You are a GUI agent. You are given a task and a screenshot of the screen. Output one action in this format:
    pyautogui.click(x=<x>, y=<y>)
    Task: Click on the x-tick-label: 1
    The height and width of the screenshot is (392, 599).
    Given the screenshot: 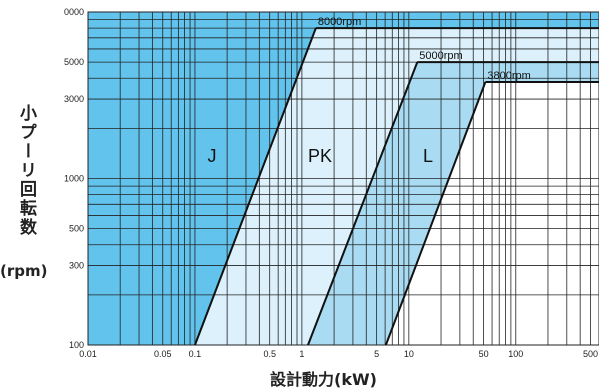 What is the action you would take?
    pyautogui.click(x=301, y=354)
    